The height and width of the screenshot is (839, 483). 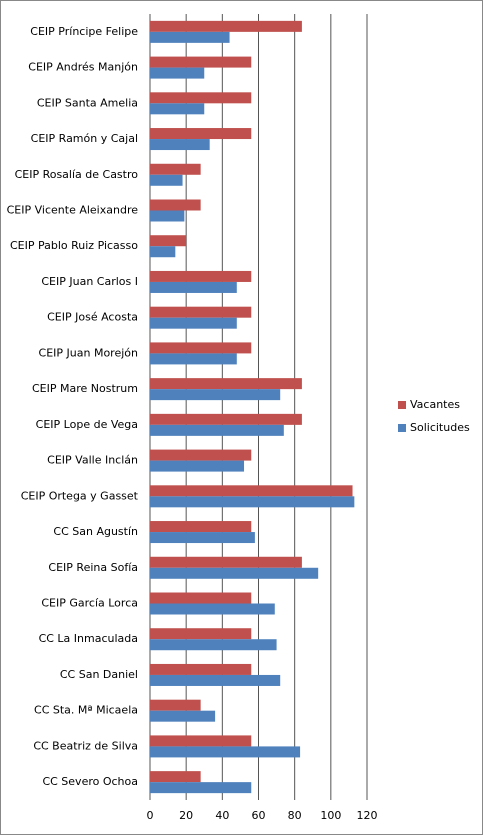 I want to click on y-tick-label: CEIP Andrés Manjón, so click(x=83, y=67).